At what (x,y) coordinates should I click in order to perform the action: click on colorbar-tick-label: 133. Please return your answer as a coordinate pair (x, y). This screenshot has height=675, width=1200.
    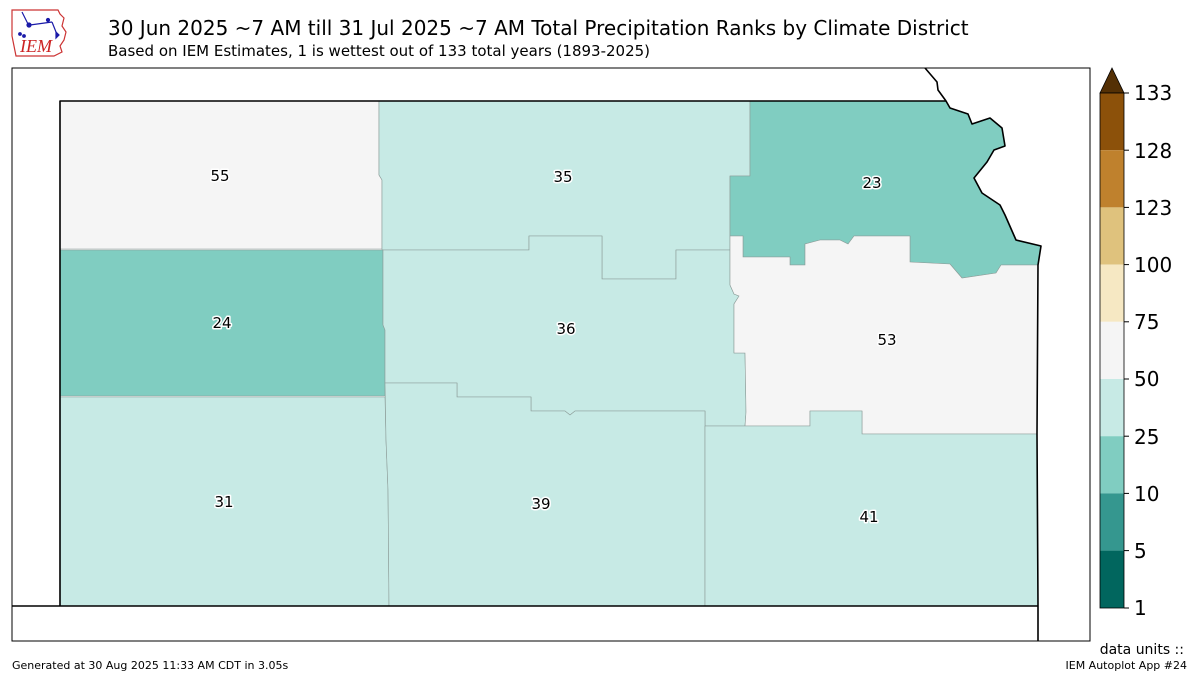
    Looking at the image, I should click on (1153, 93).